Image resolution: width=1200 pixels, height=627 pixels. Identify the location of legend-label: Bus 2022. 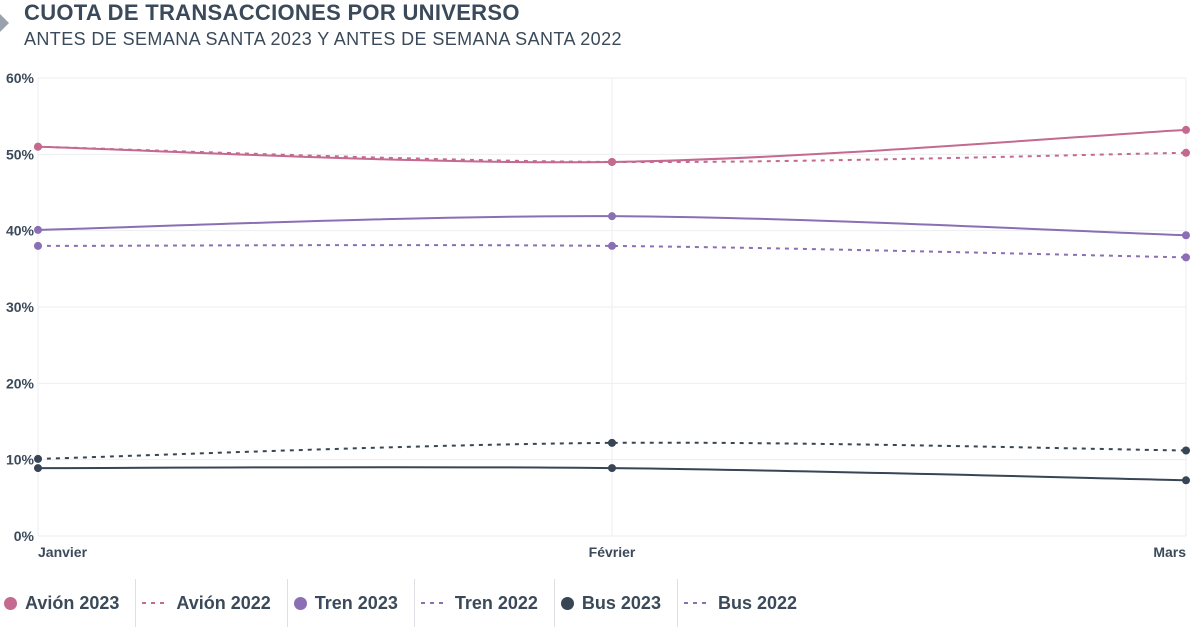
(757, 602).